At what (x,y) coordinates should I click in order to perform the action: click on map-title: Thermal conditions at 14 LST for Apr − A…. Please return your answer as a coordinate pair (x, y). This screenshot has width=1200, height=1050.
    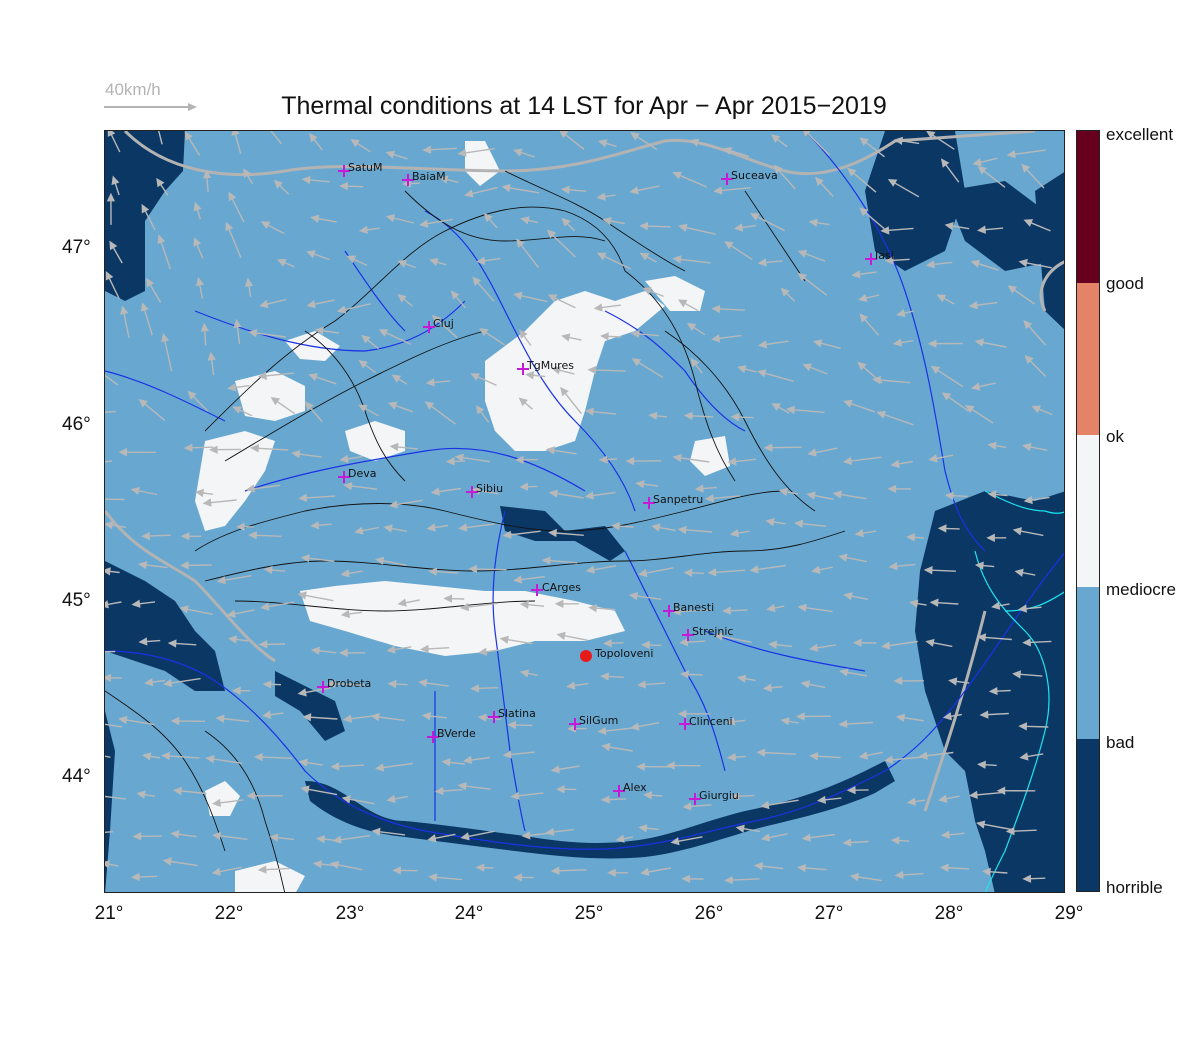
    Looking at the image, I should click on (584, 106).